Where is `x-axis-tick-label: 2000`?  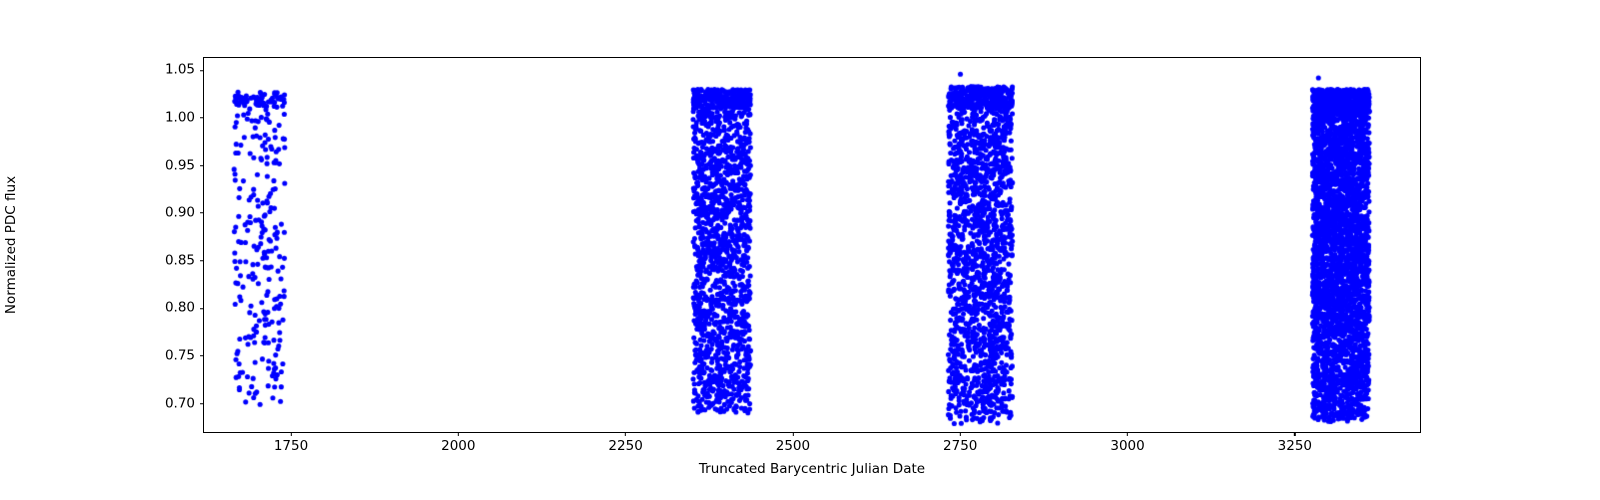 x-axis-tick-label: 2000 is located at coordinates (458, 446).